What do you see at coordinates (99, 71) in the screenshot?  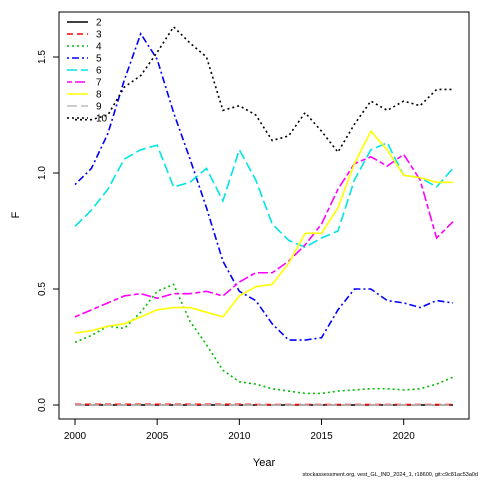 I see `legend-label-6: 6` at bounding box center [99, 71].